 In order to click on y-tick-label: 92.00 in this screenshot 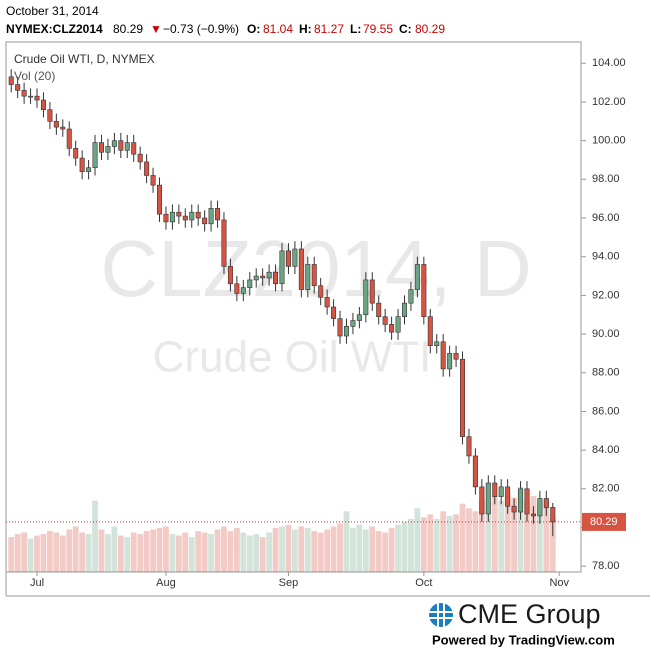, I will do `click(606, 295)`.